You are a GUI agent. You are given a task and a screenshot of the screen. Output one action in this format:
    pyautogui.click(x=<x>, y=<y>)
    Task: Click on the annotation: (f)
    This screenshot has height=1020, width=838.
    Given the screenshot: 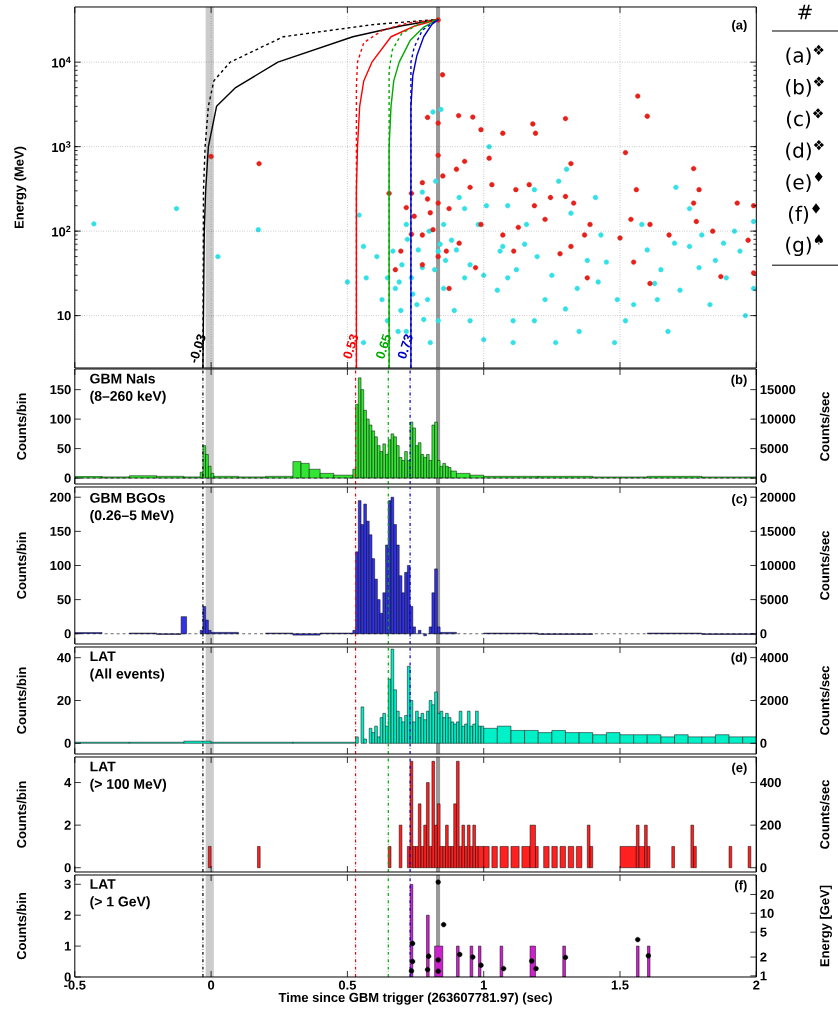 What is the action you would take?
    pyautogui.click(x=740, y=886)
    